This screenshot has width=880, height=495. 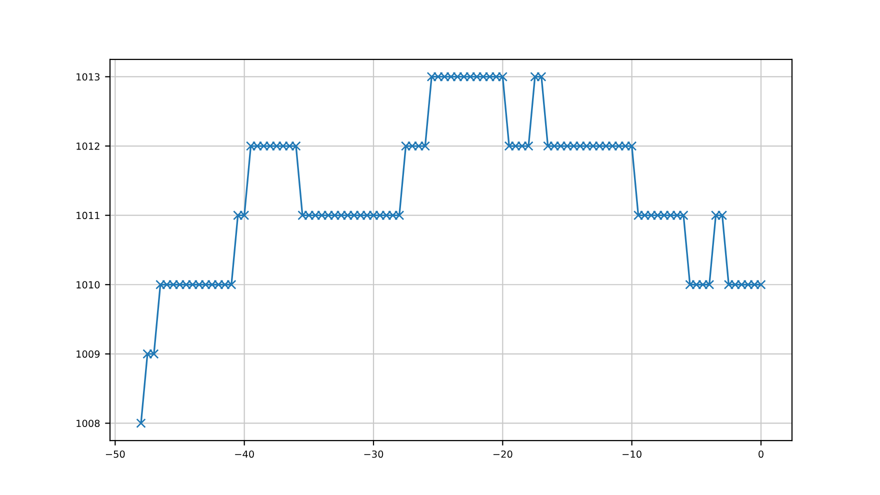 What do you see at coordinates (88, 77) in the screenshot?
I see `y-tick-label: 1013` at bounding box center [88, 77].